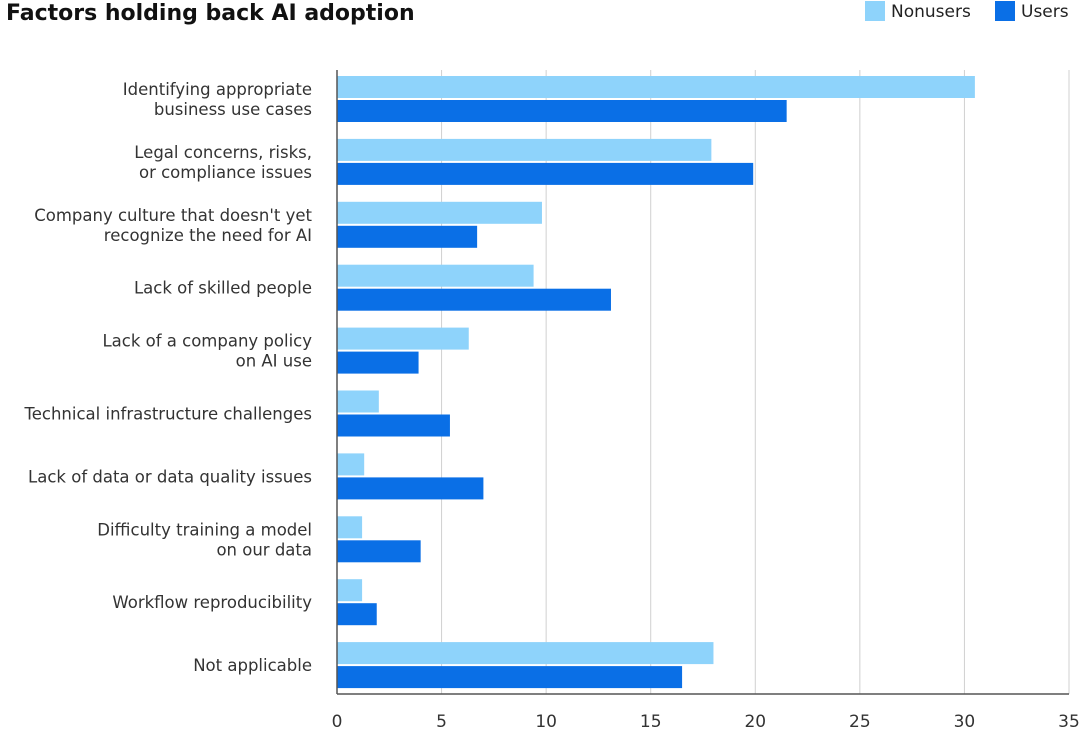 This screenshot has width=1080, height=732. I want to click on x-tick-label-25: 25, so click(860, 722).